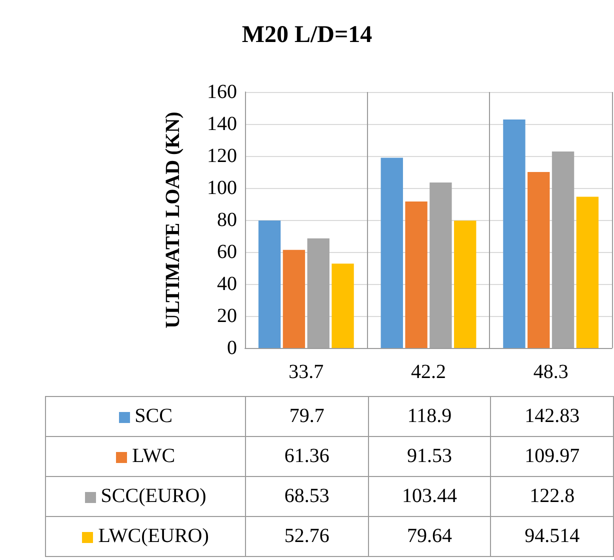  Describe the element at coordinates (173, 220) in the screenshot. I see `y-axis-title: ULTIMATE LOAD (KN)` at that location.